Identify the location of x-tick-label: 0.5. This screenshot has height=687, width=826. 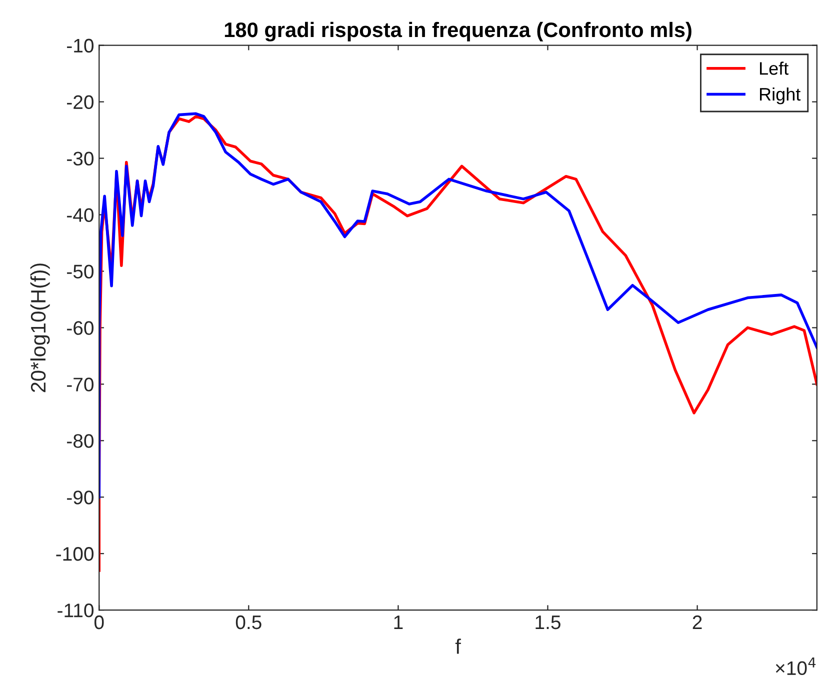
(249, 622).